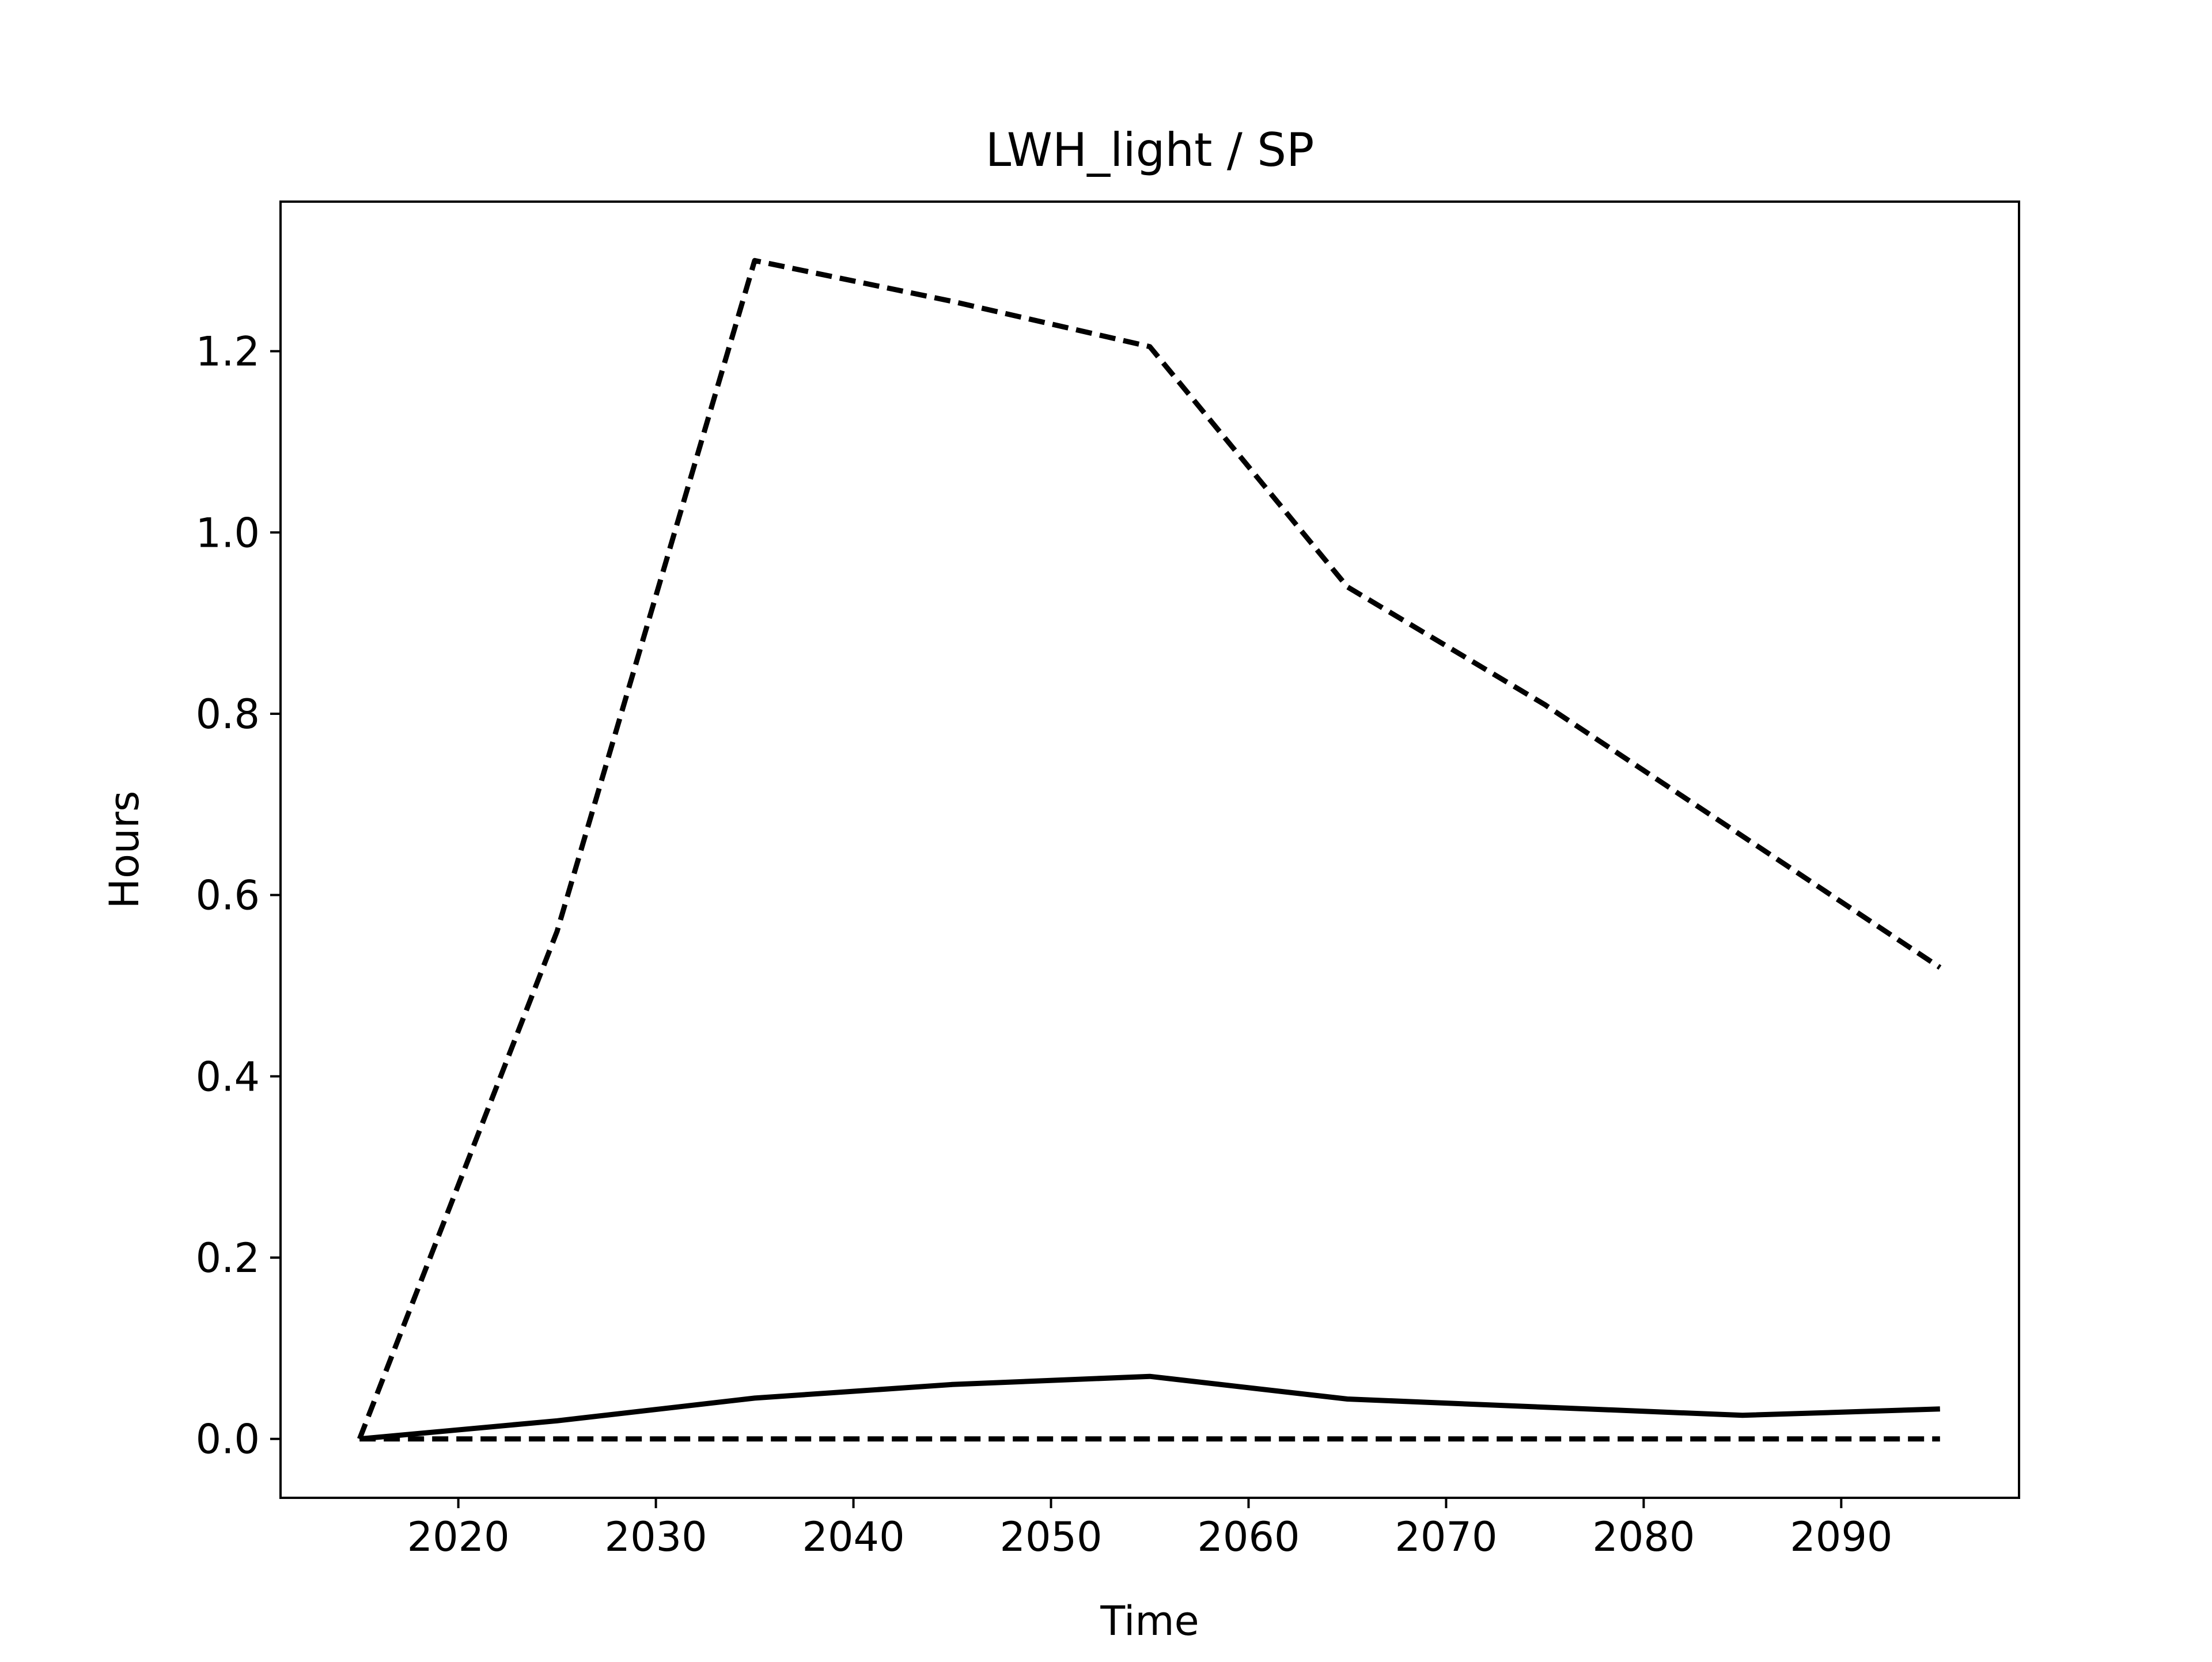 Image resolution: width=2212 pixels, height=1662 pixels. Describe the element at coordinates (458, 1537) in the screenshot. I see `x-tick-label: 2020` at that location.